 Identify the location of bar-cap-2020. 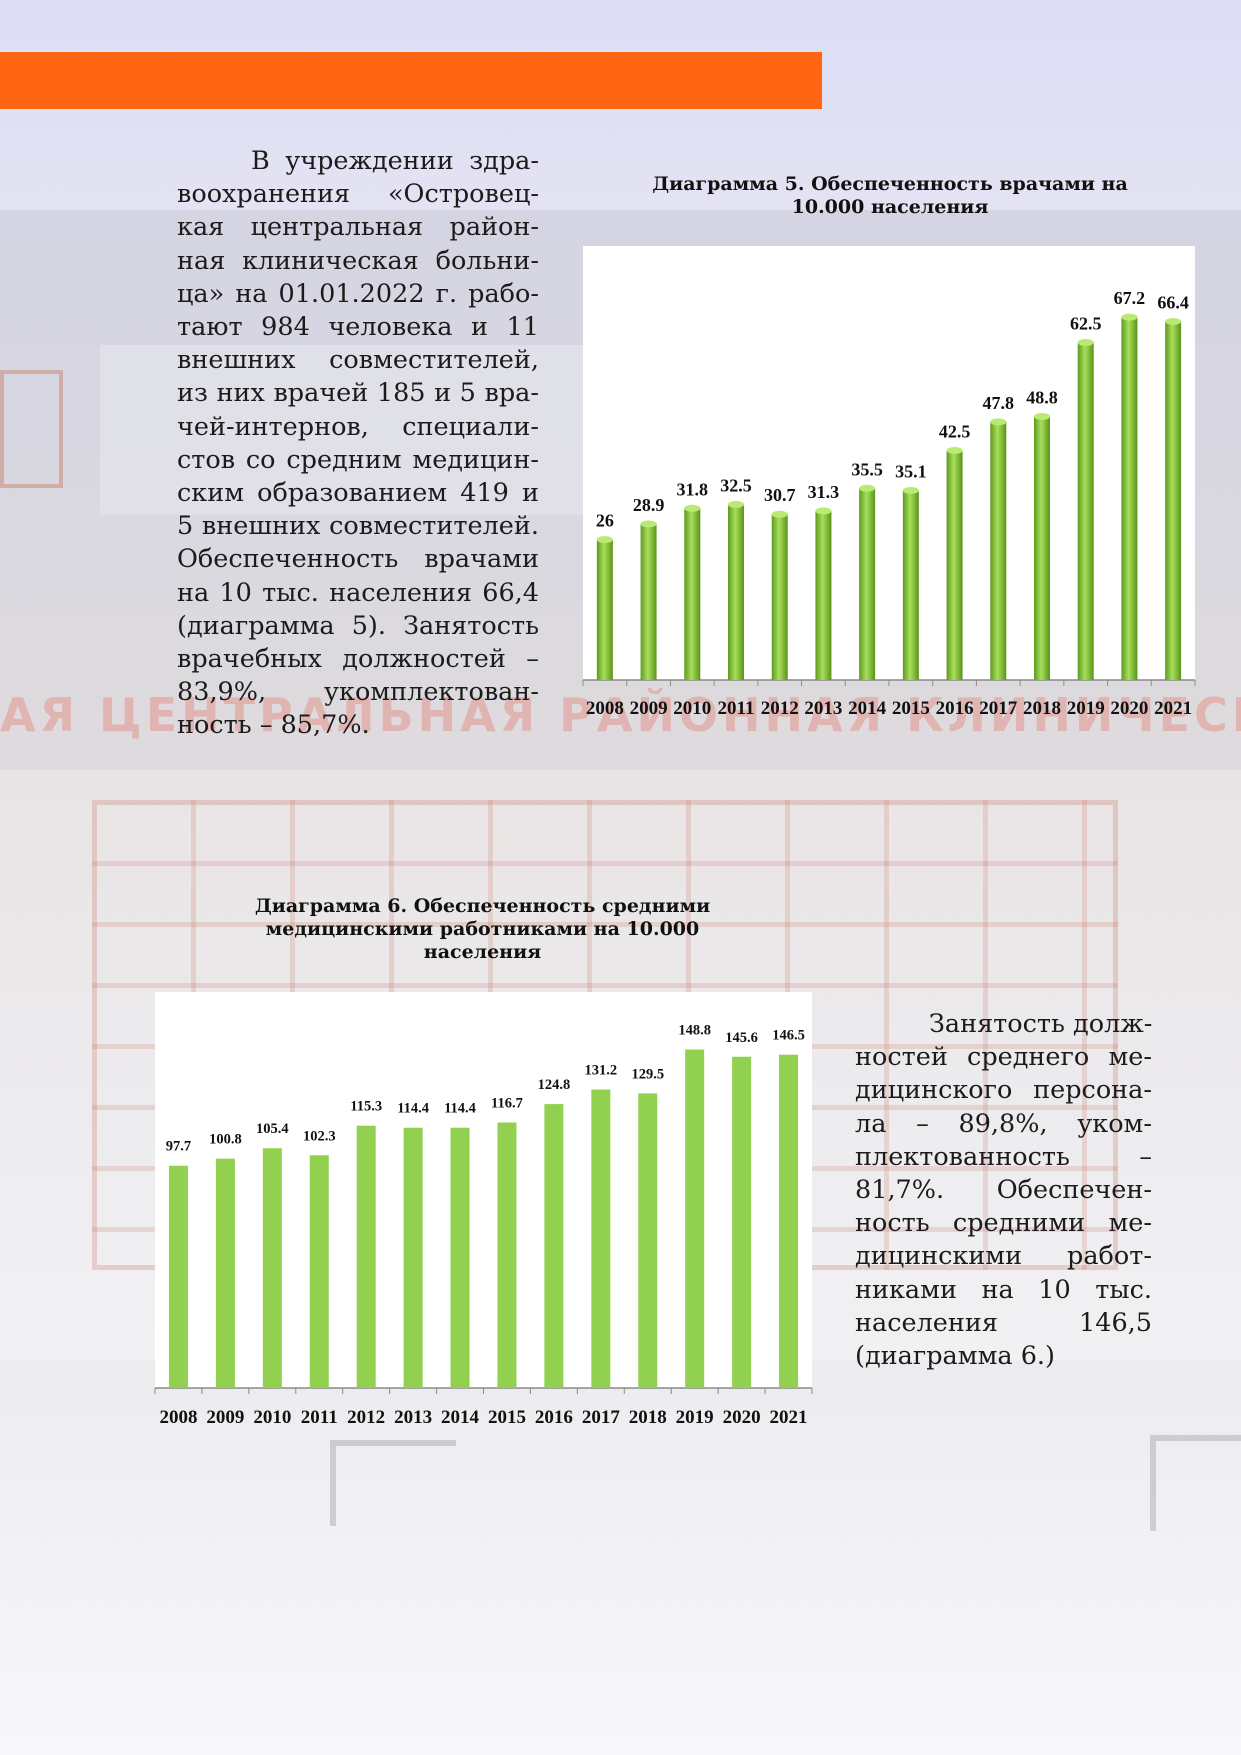
(1129, 317).